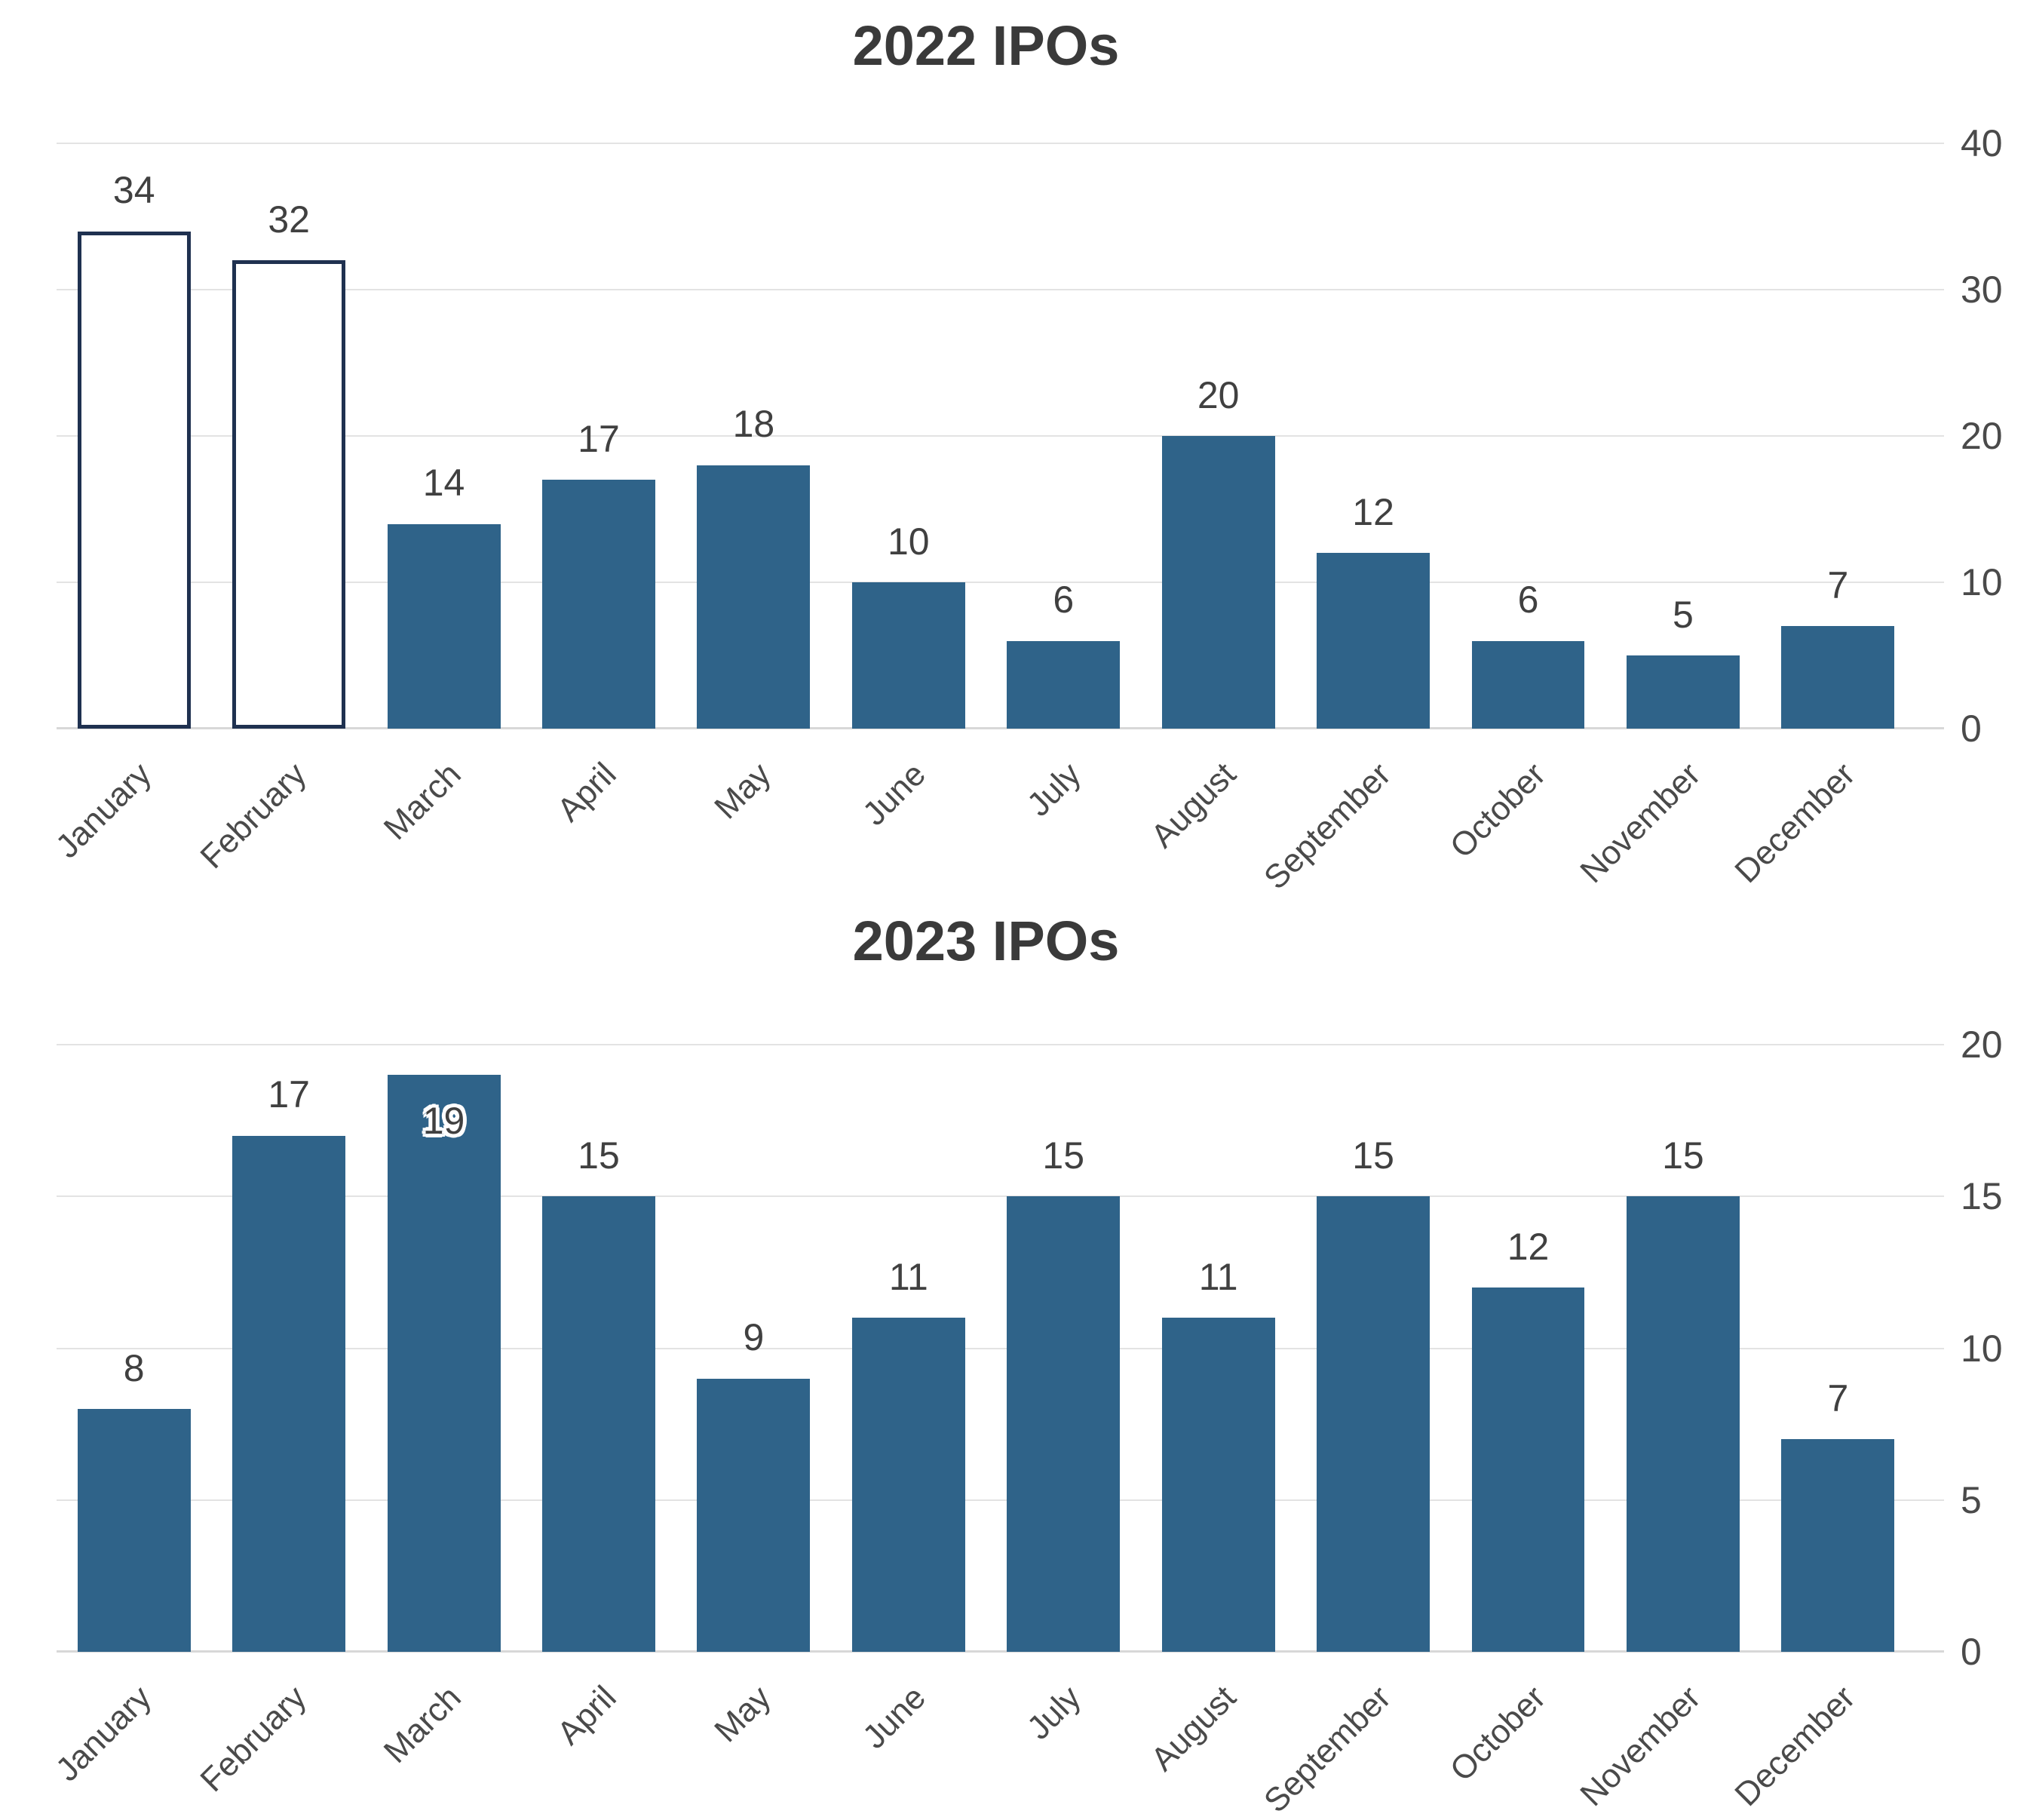  I want to click on y-axis-tick-20: 20, so click(1982, 436).